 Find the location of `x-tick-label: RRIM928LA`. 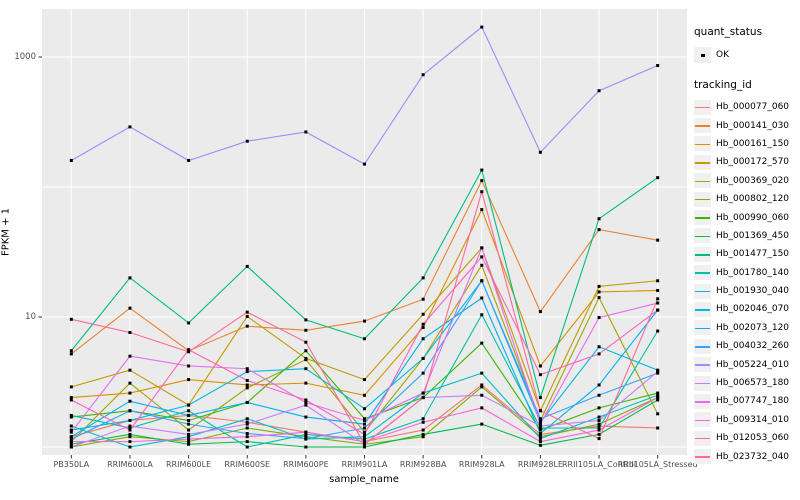

x-tick-label: RRIM928LA is located at coordinates (481, 464).